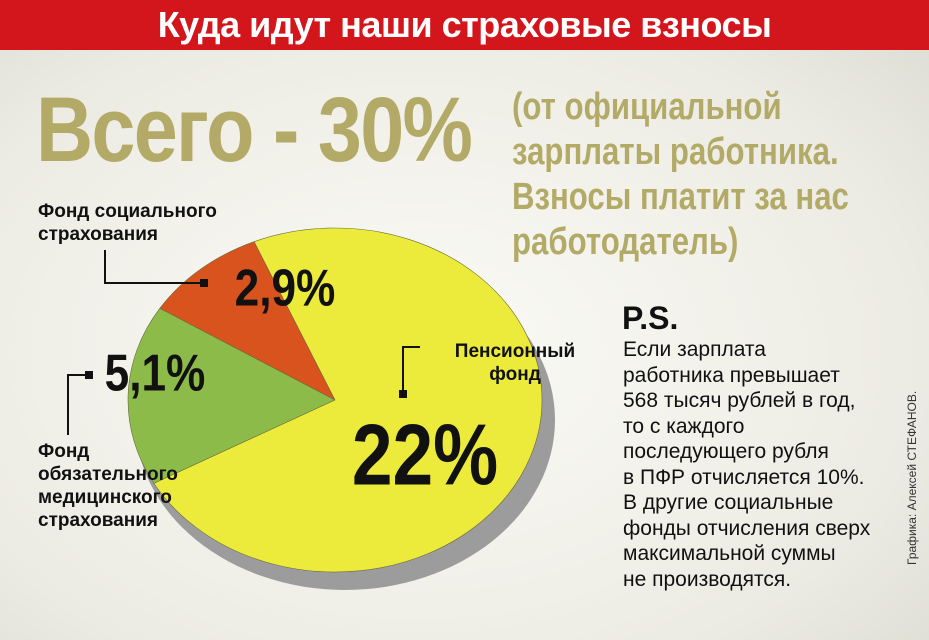 Image resolution: width=929 pixels, height=640 pixels. What do you see at coordinates (728, 502) in the screenshot?
I see `note-line: В другие социальные` at bounding box center [728, 502].